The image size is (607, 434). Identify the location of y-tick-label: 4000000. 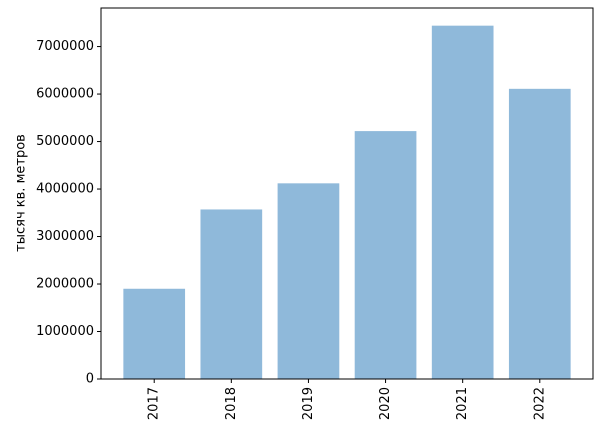
(65, 189).